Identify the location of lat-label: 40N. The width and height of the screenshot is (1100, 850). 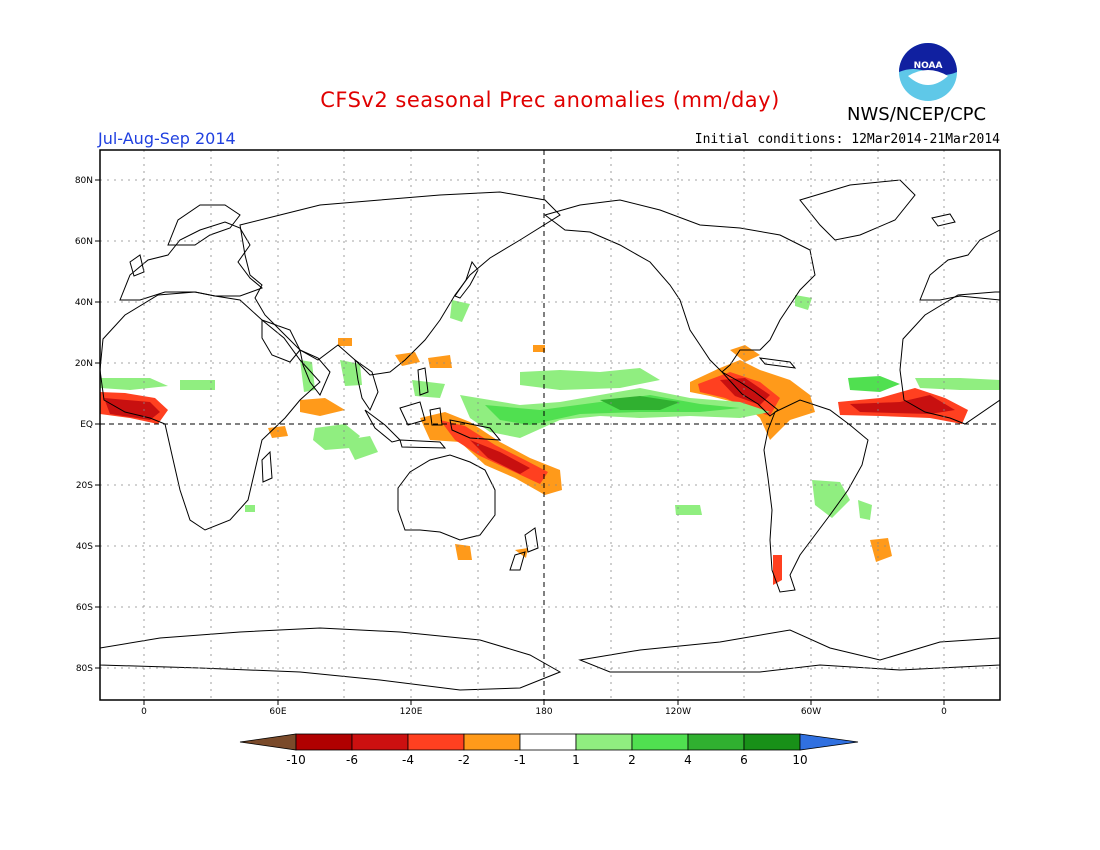
(84, 303).